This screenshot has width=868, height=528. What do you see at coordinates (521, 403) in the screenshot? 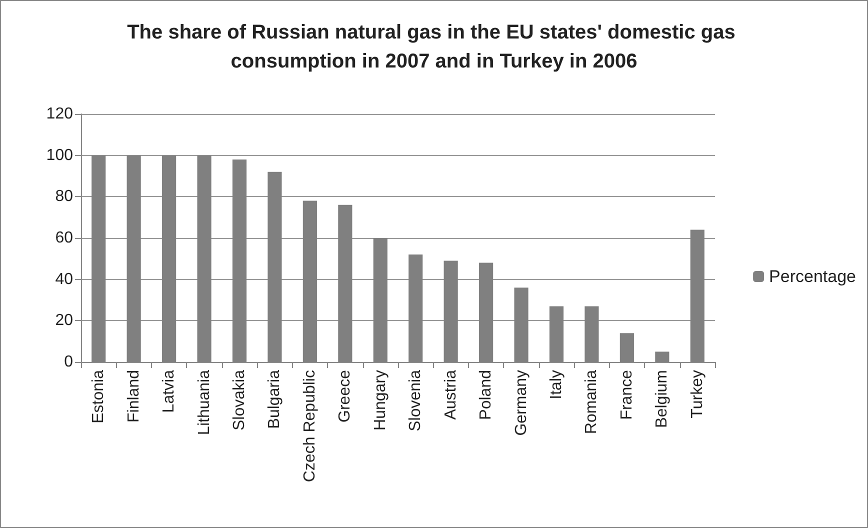
I see `x-tick-label: Germany` at bounding box center [521, 403].